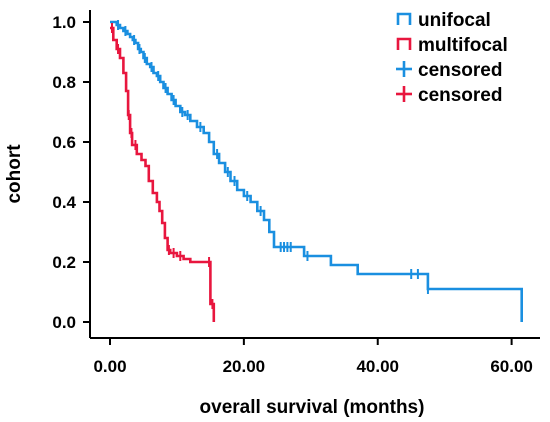  I want to click on x-axis-title: overall survival (months), so click(312, 407).